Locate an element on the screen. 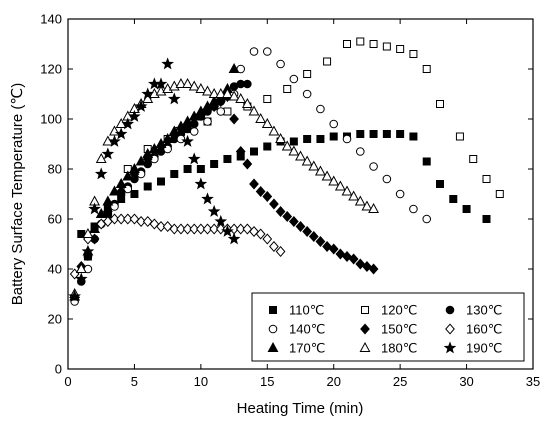  legend-label: 120℃ is located at coordinates (399, 310).